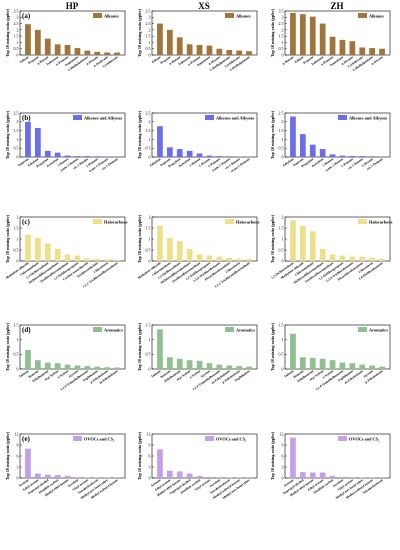  I want to click on bar-2-methylpentane, so click(87, 52).